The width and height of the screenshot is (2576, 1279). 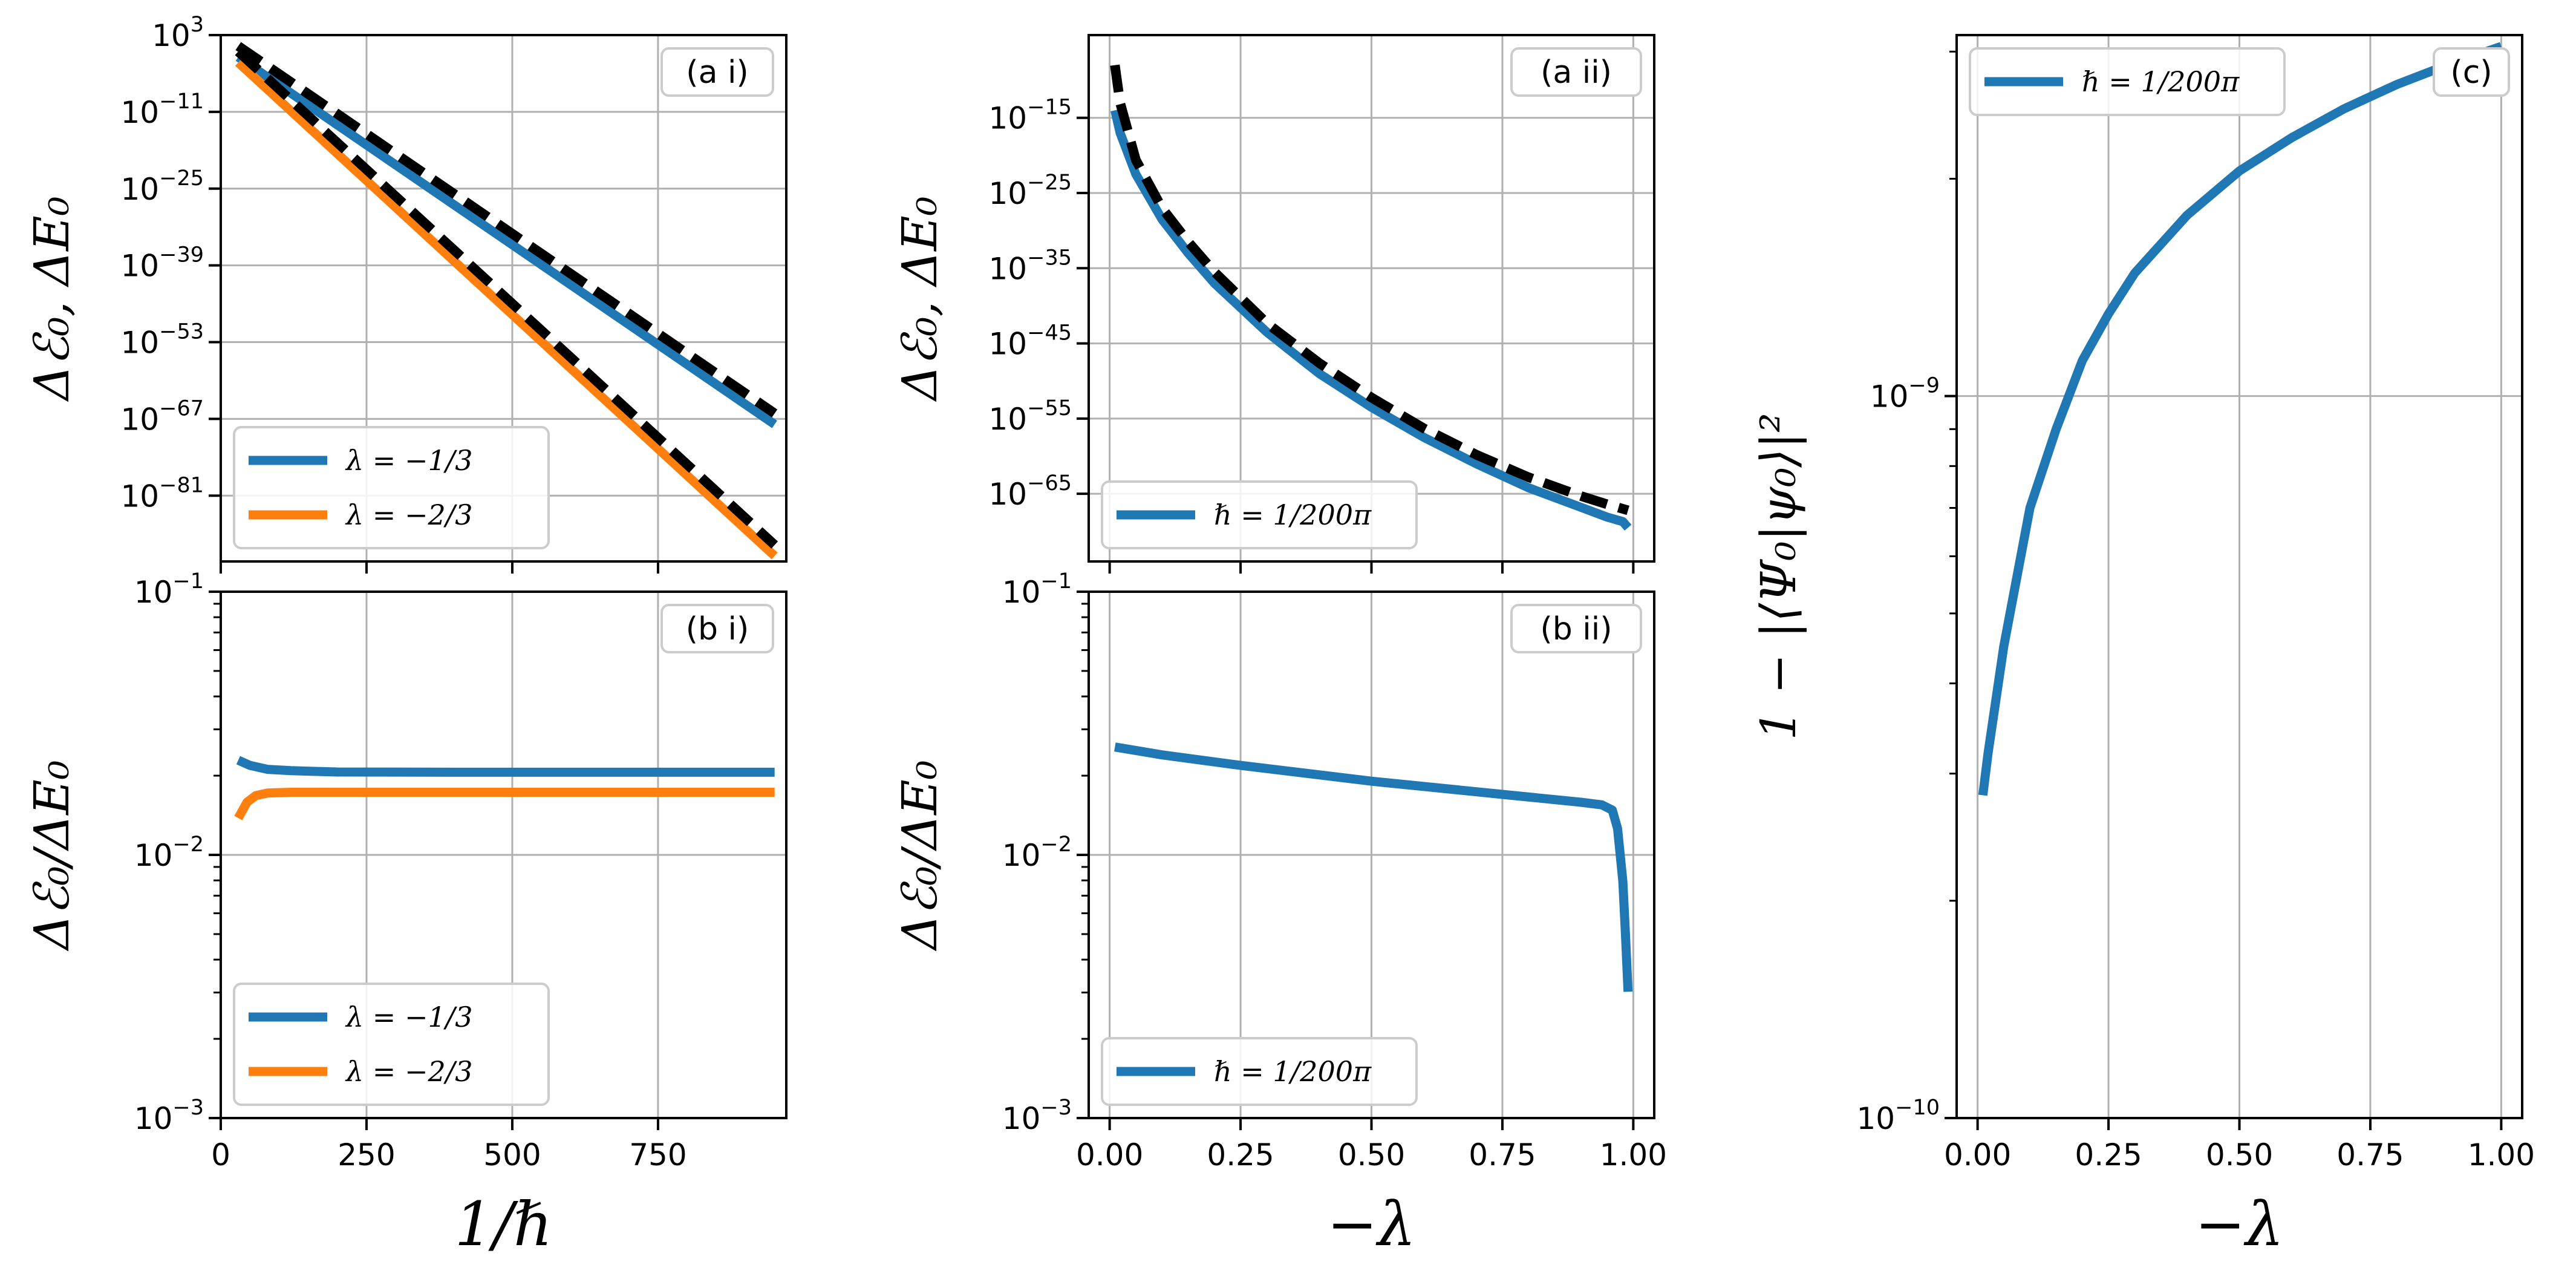 What do you see at coordinates (1030, 491) in the screenshot?
I see `y-tick-label: 10⁻⁶⁵` at bounding box center [1030, 491].